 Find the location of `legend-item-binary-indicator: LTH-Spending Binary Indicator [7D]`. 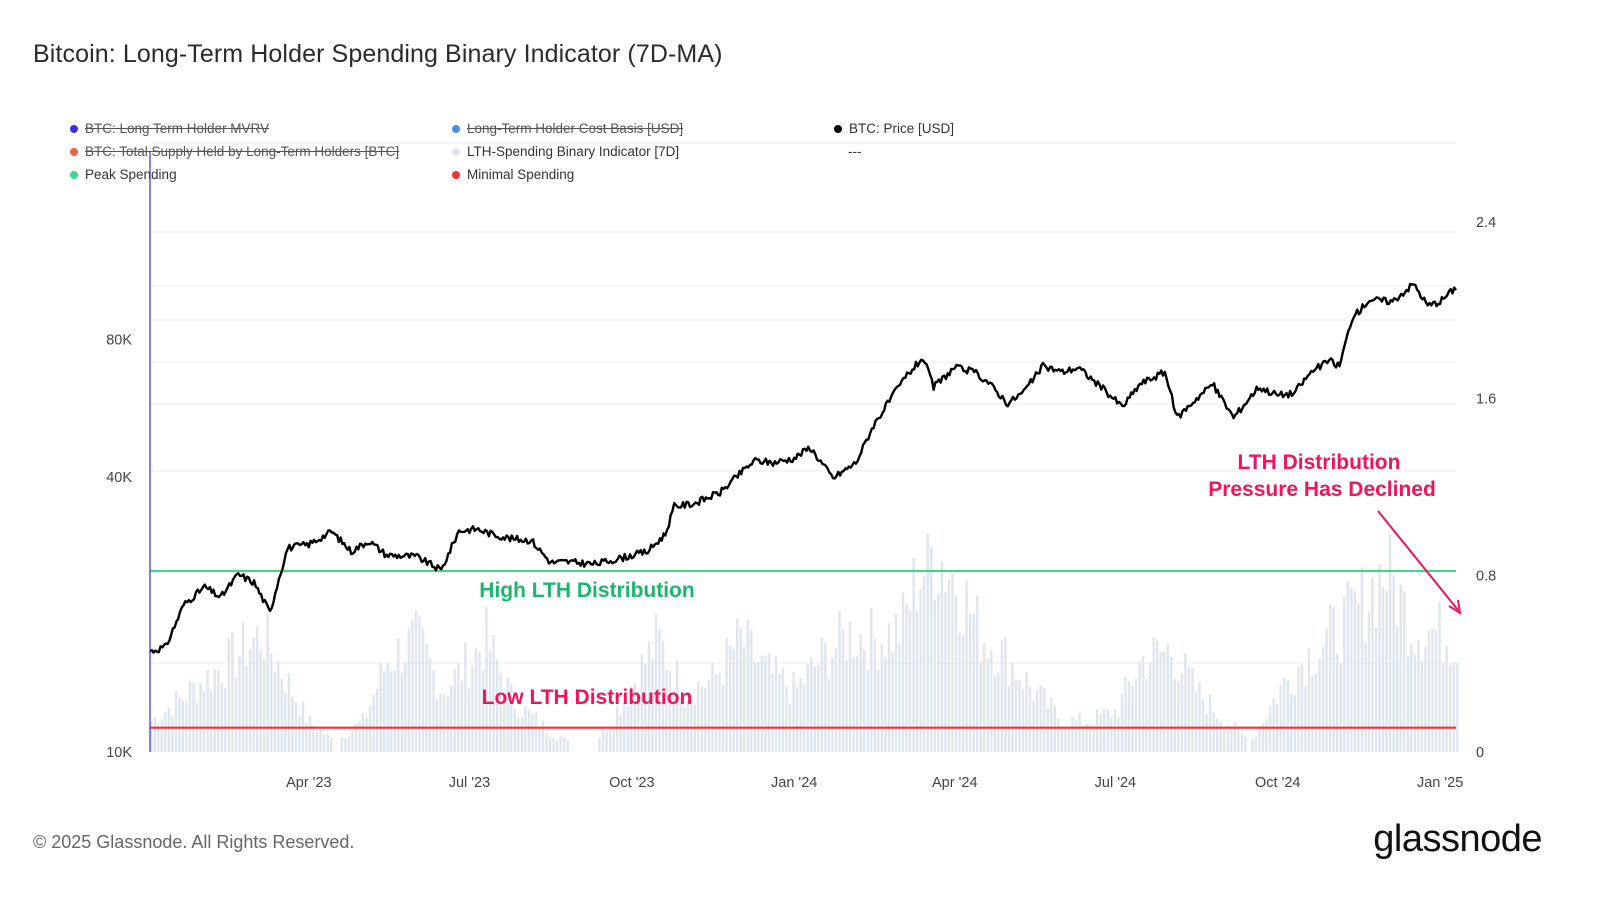

legend-item-binary-indicator: LTH-Spending Binary Indicator [7D] is located at coordinates (565, 151).